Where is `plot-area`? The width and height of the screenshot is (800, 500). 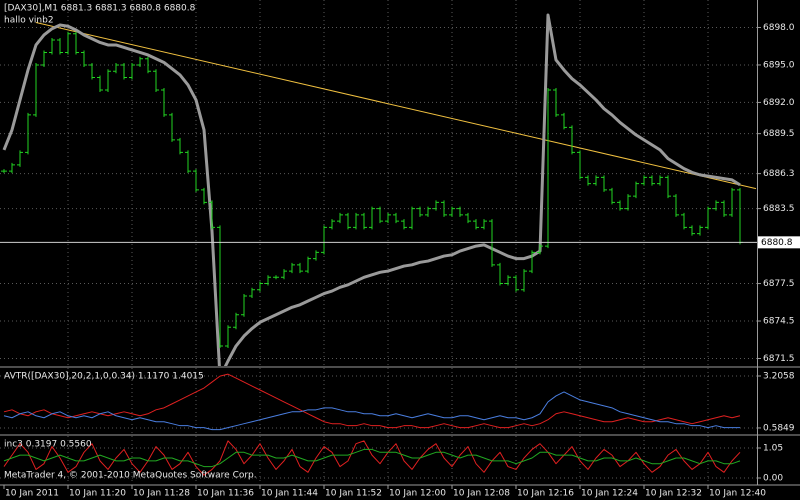
plot-area is located at coordinates (378, 459).